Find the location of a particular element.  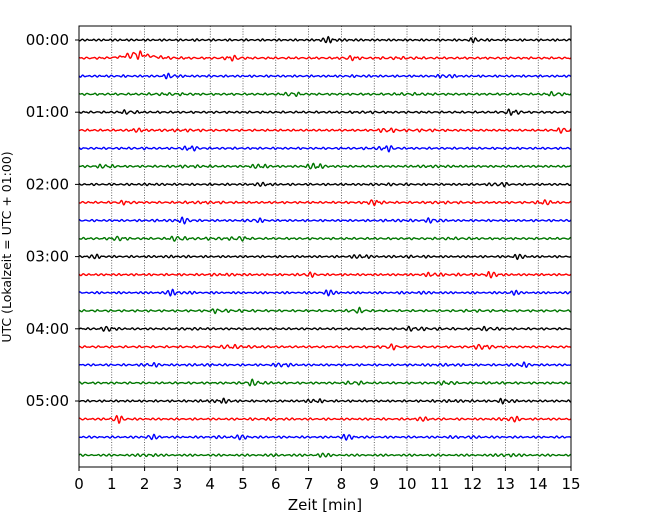

y-tick-label: 04:00 is located at coordinates (47, 329).